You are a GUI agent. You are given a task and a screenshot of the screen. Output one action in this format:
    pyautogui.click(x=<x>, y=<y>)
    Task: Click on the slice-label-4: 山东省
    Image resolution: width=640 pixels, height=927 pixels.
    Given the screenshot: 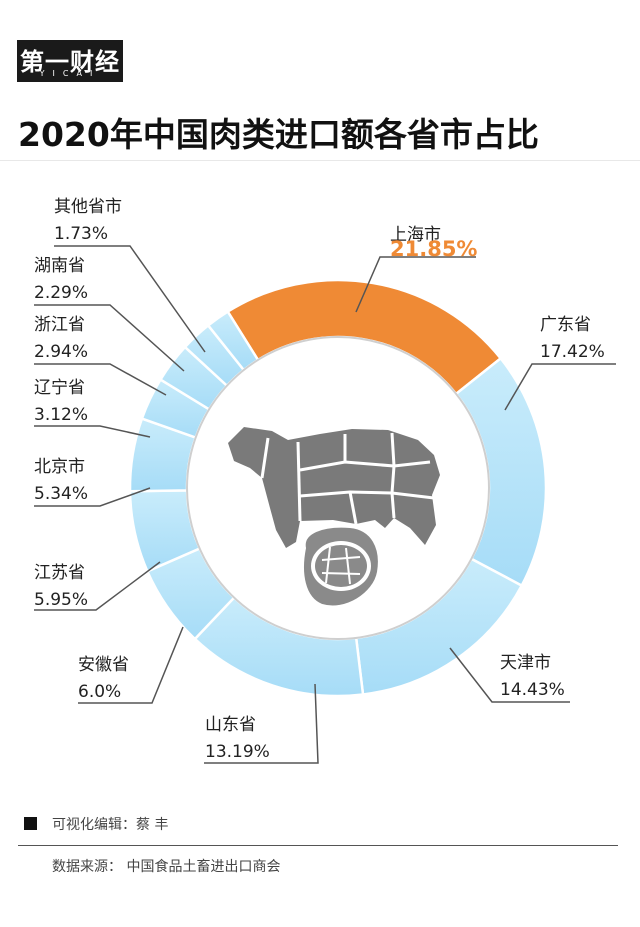 What is the action you would take?
    pyautogui.click(x=230, y=725)
    